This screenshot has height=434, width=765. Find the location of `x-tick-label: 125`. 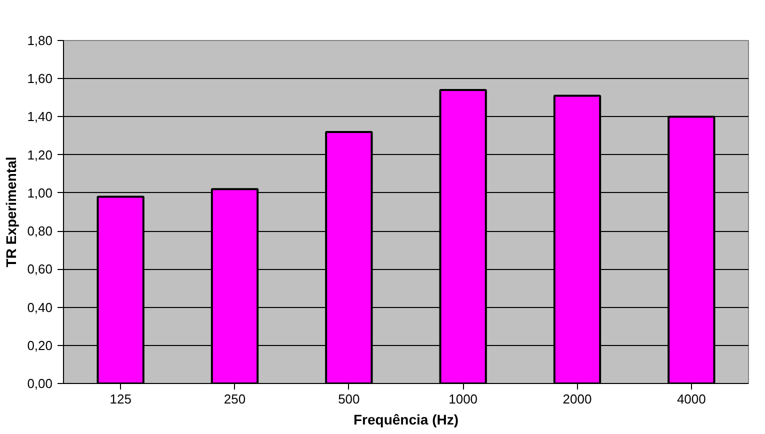

x-tick-label: 125 is located at coordinates (121, 399).